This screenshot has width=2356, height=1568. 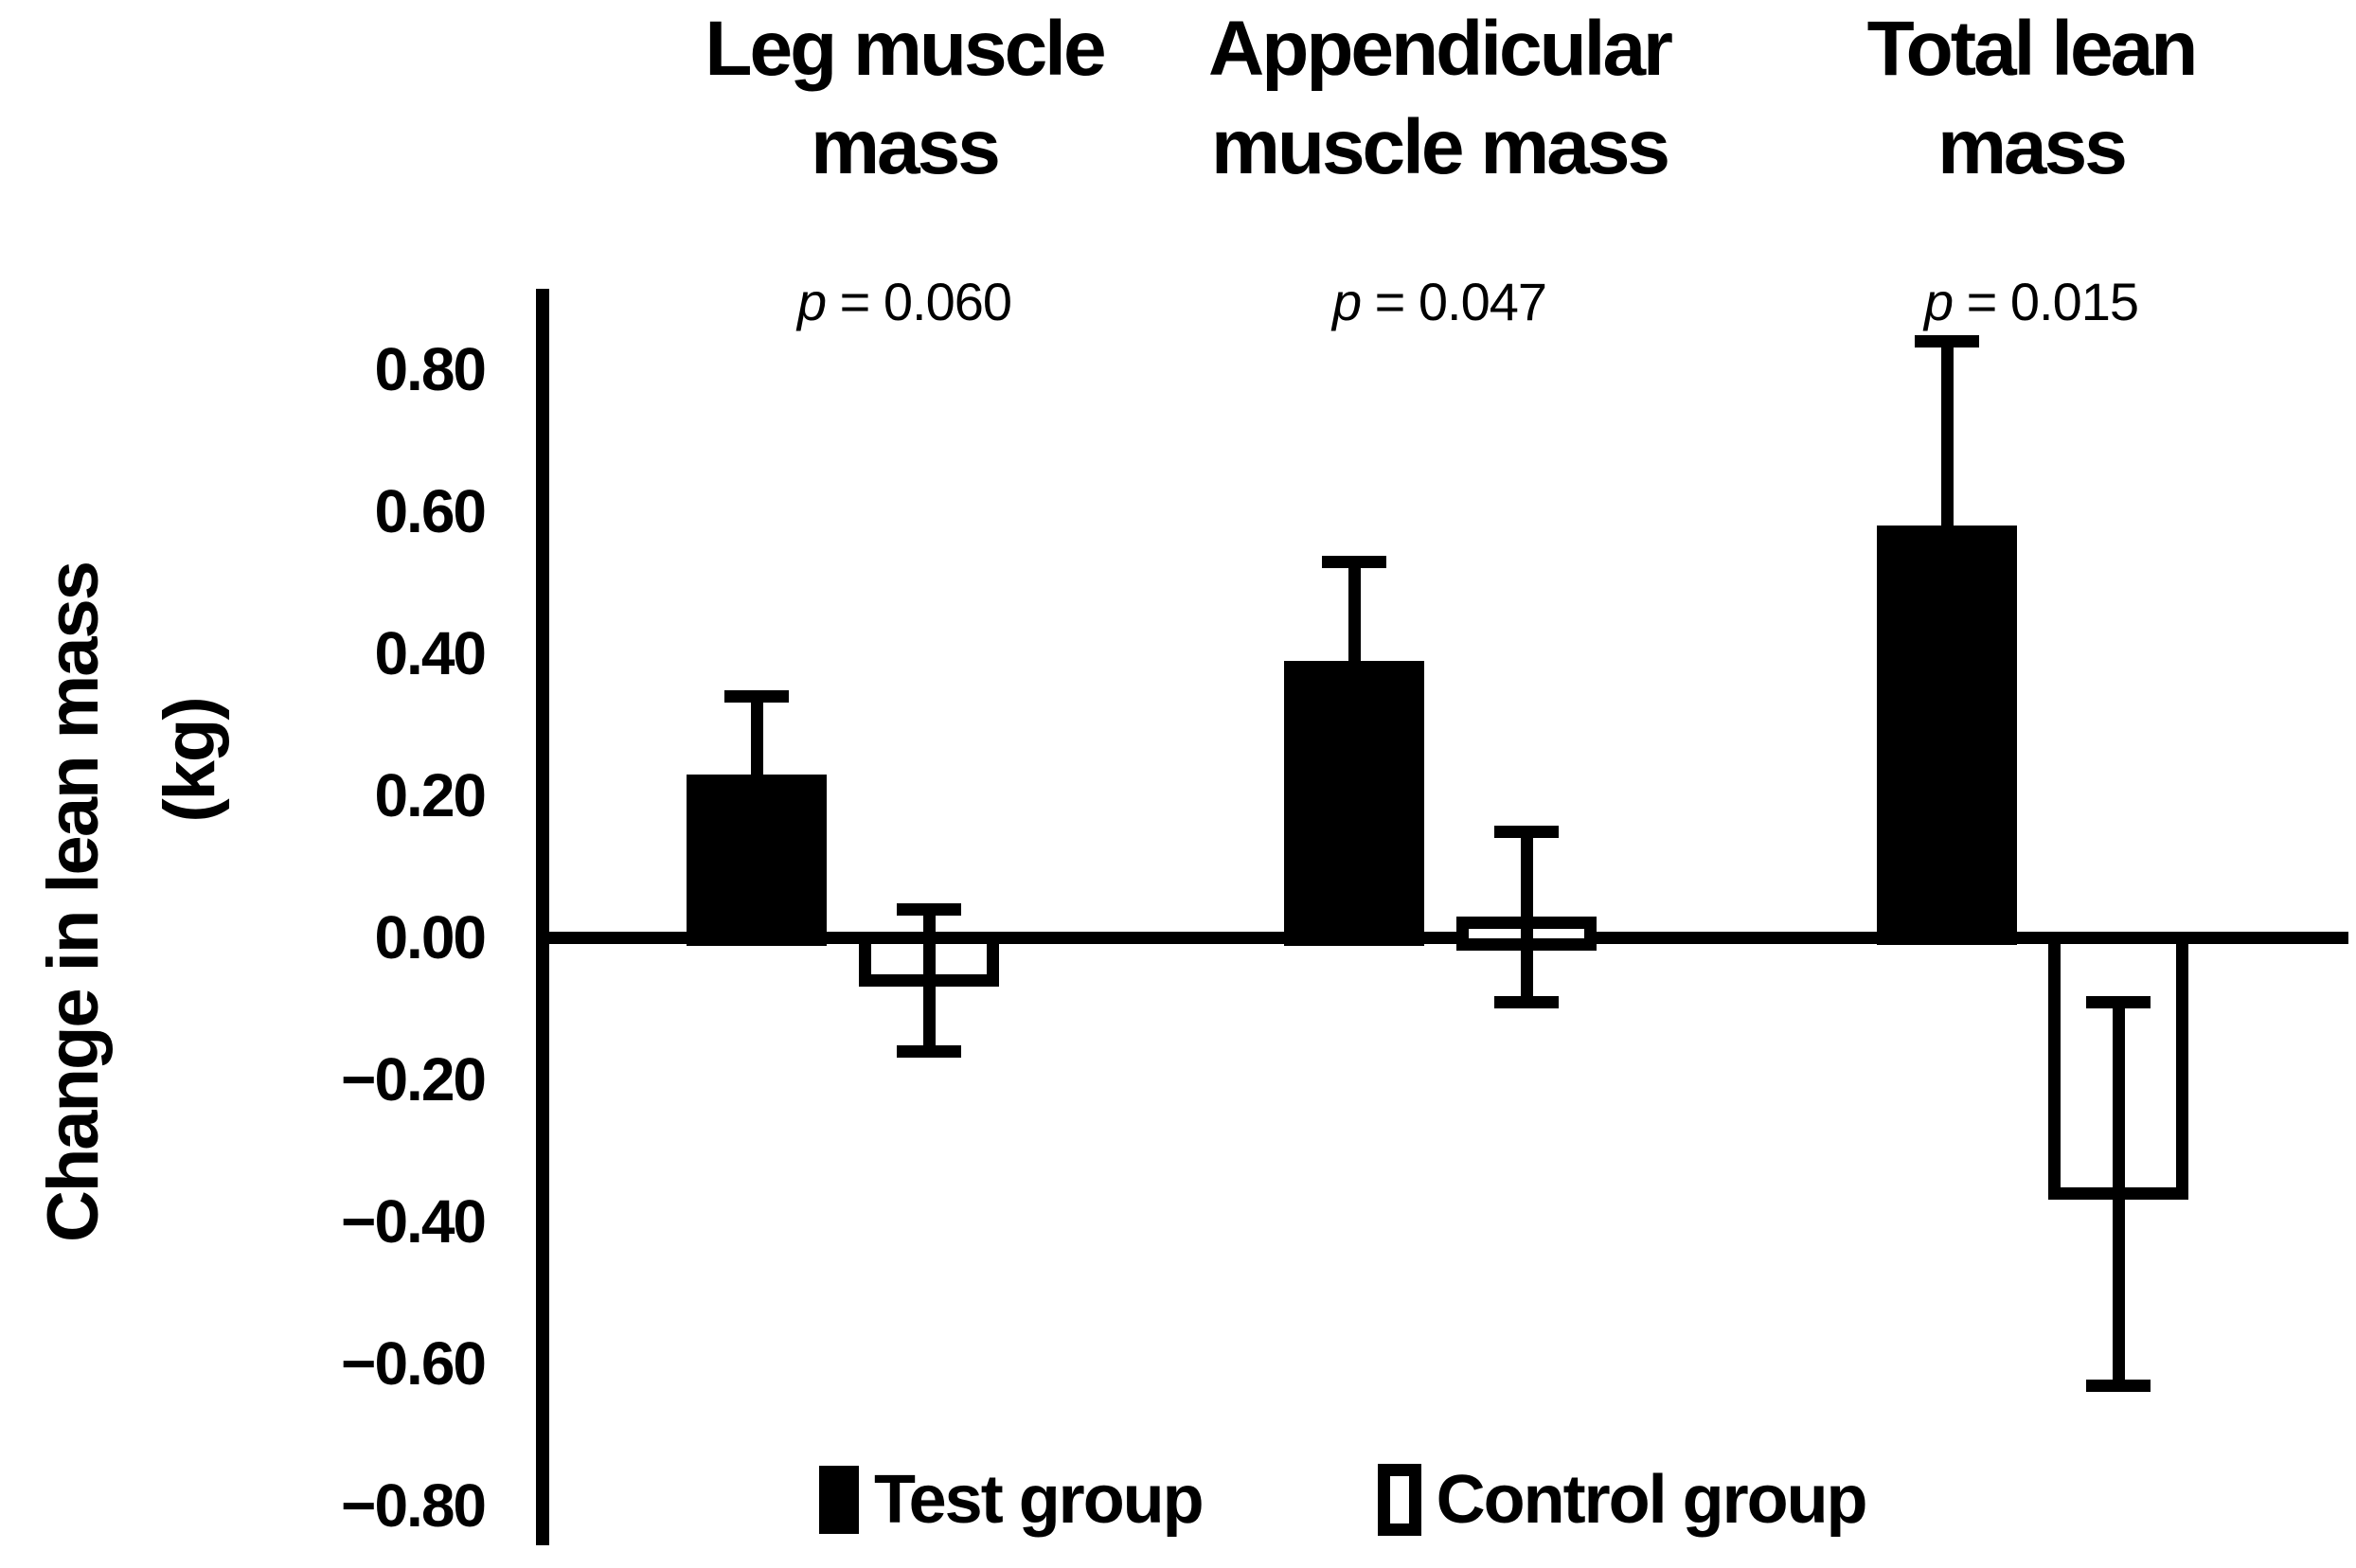 What do you see at coordinates (1439, 98) in the screenshot?
I see `category-header: Appendicular muscle mass` at bounding box center [1439, 98].